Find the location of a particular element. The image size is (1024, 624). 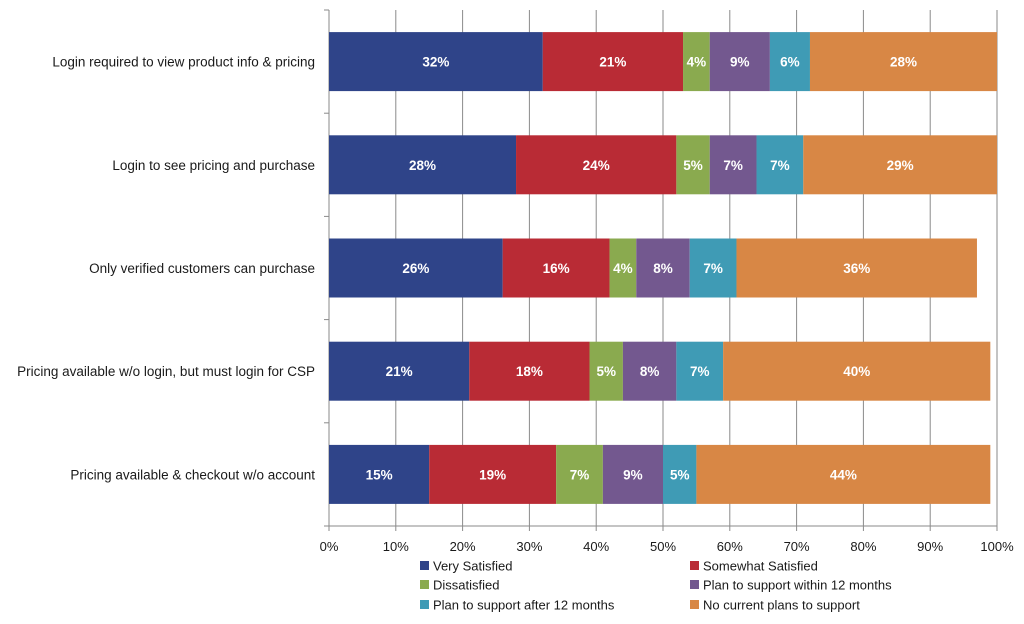

legend-label: No current plans to support is located at coordinates (781, 605).